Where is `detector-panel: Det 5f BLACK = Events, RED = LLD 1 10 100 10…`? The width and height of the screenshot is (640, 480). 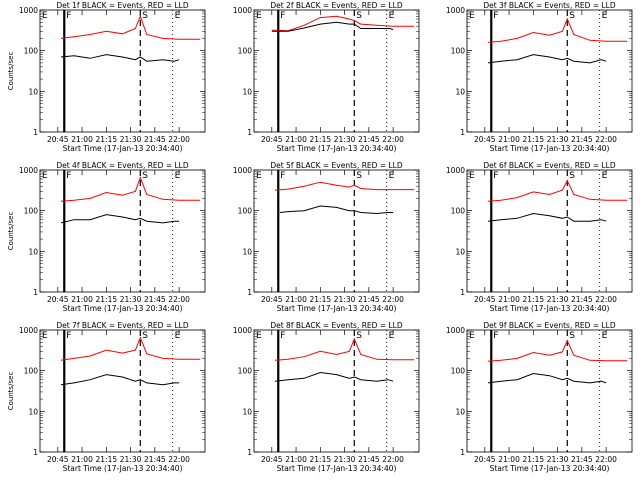
detector-panel: Det 5f BLACK = Events, RED = LLD 1 10 100 10… is located at coordinates (326, 237).